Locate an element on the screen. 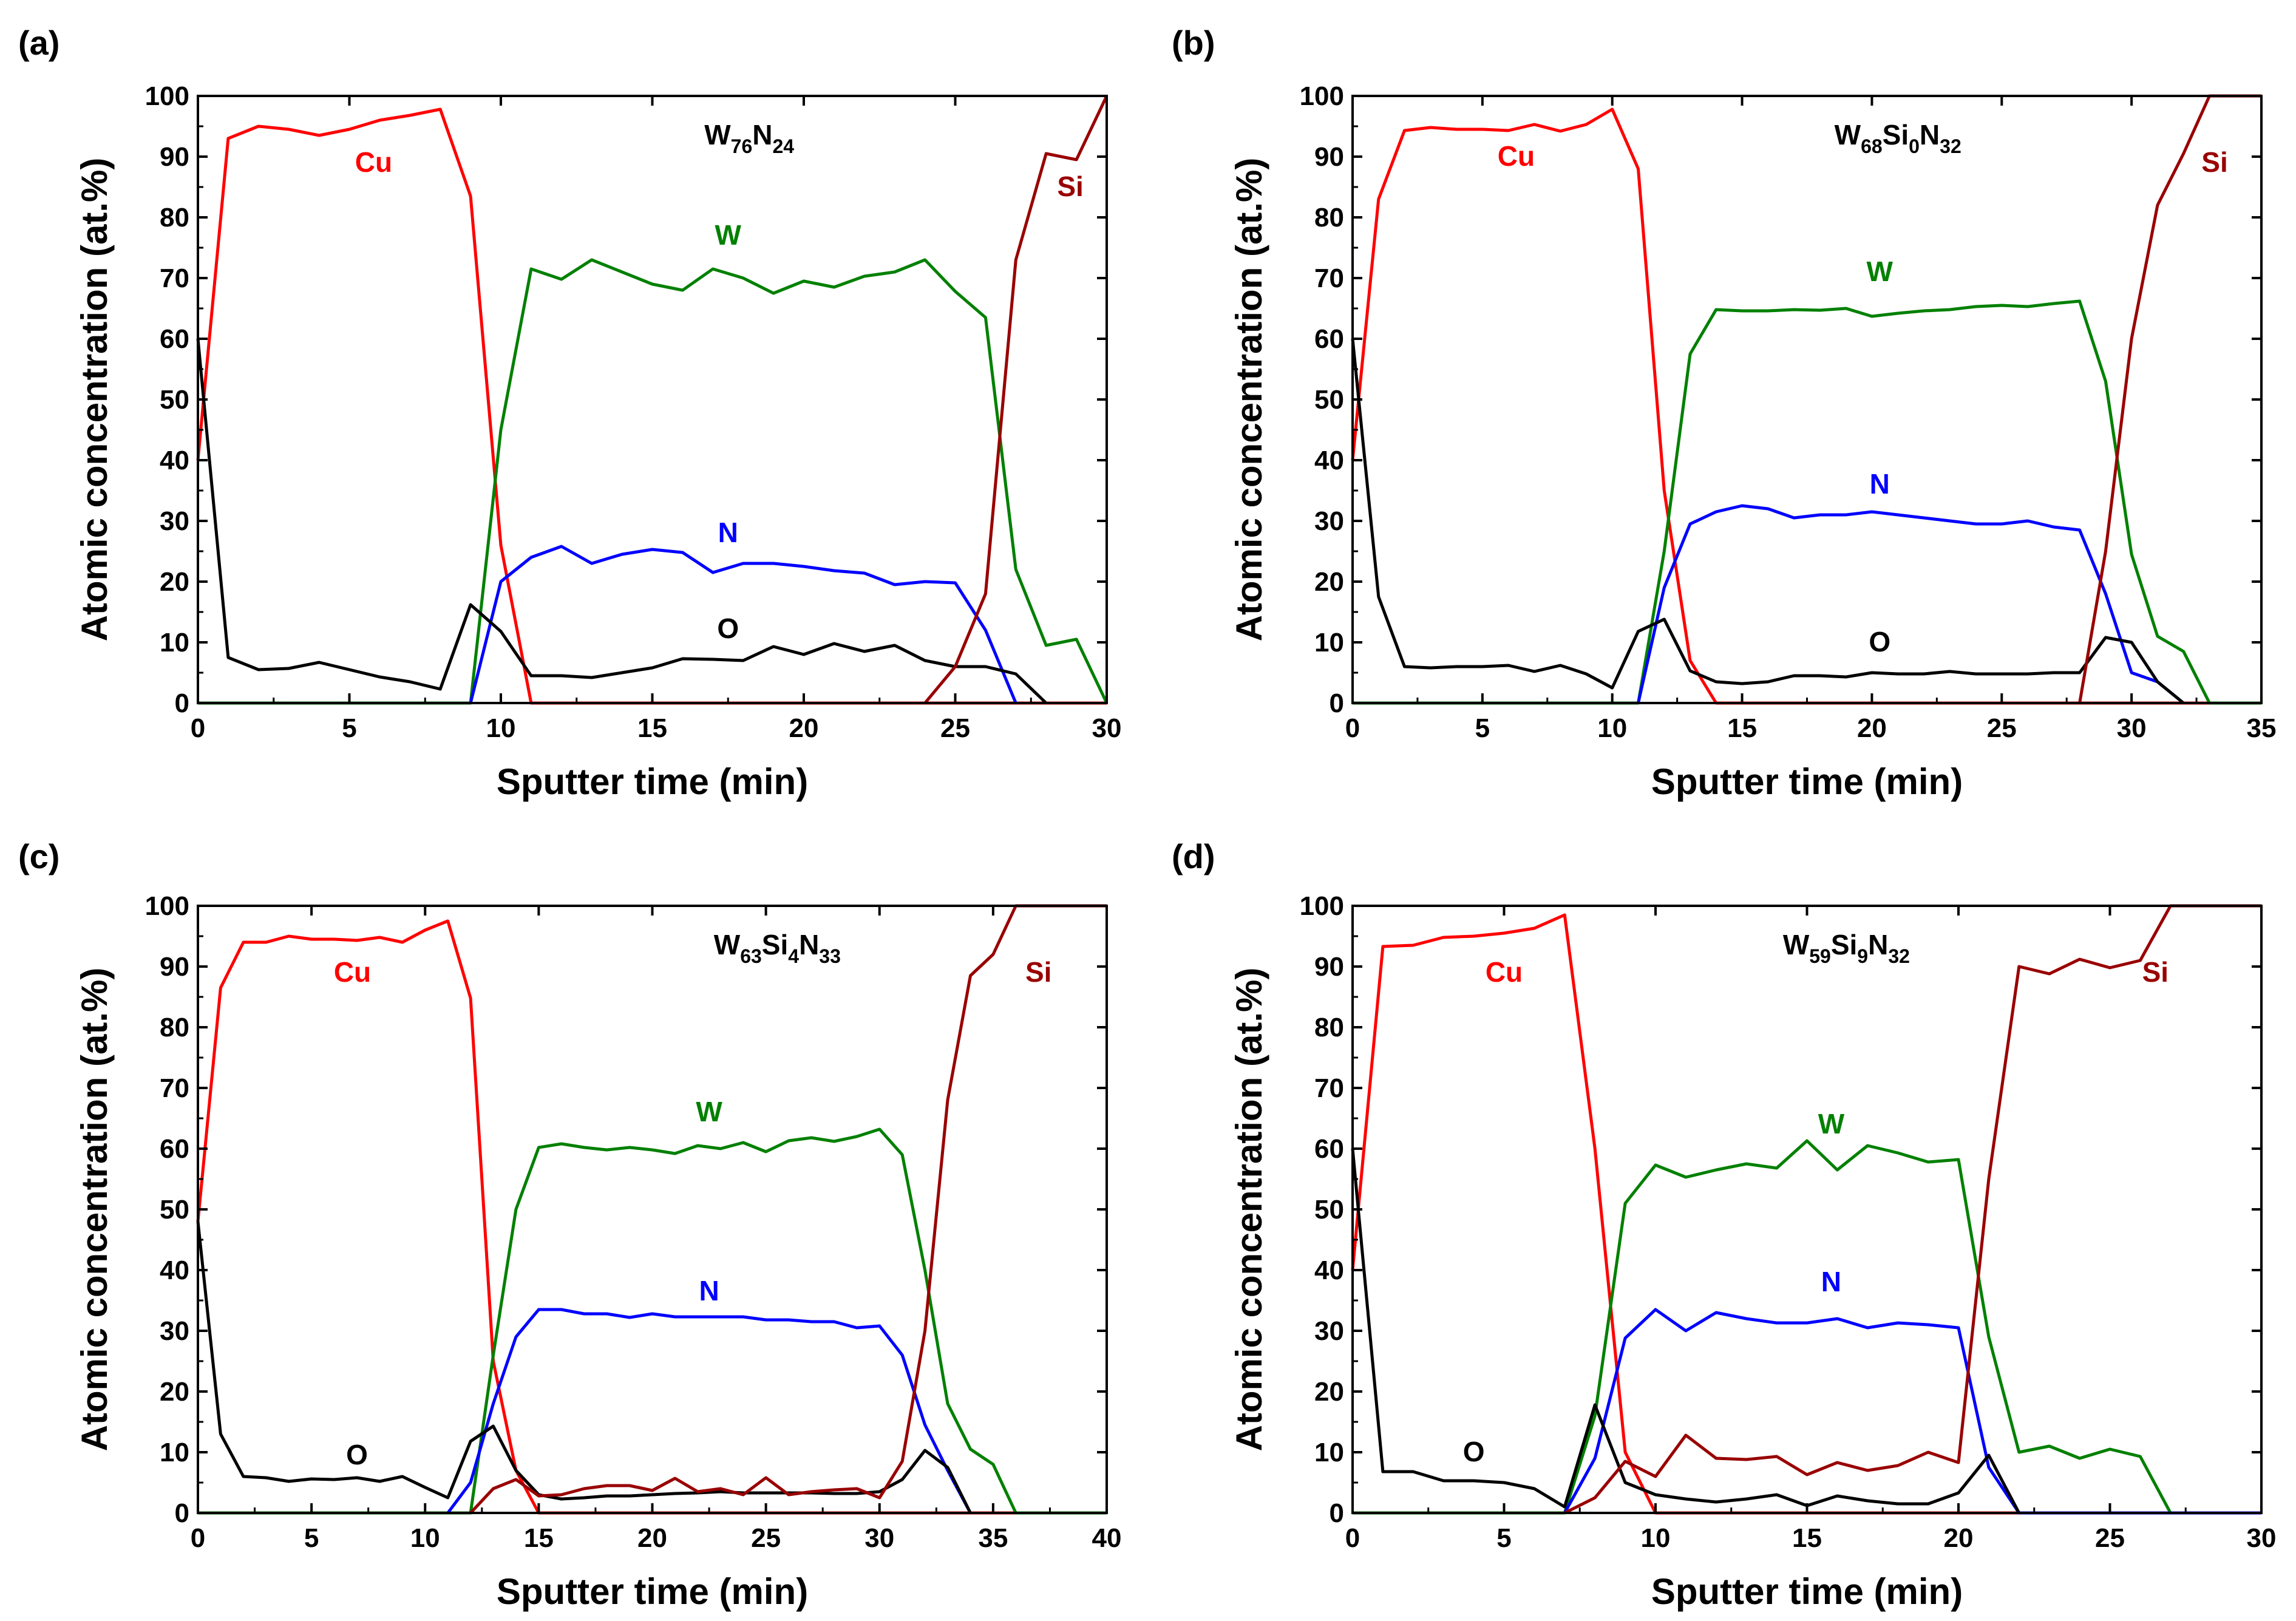 The height and width of the screenshot is (1621, 2296). x-tick-label: 40 is located at coordinates (1107, 1538).